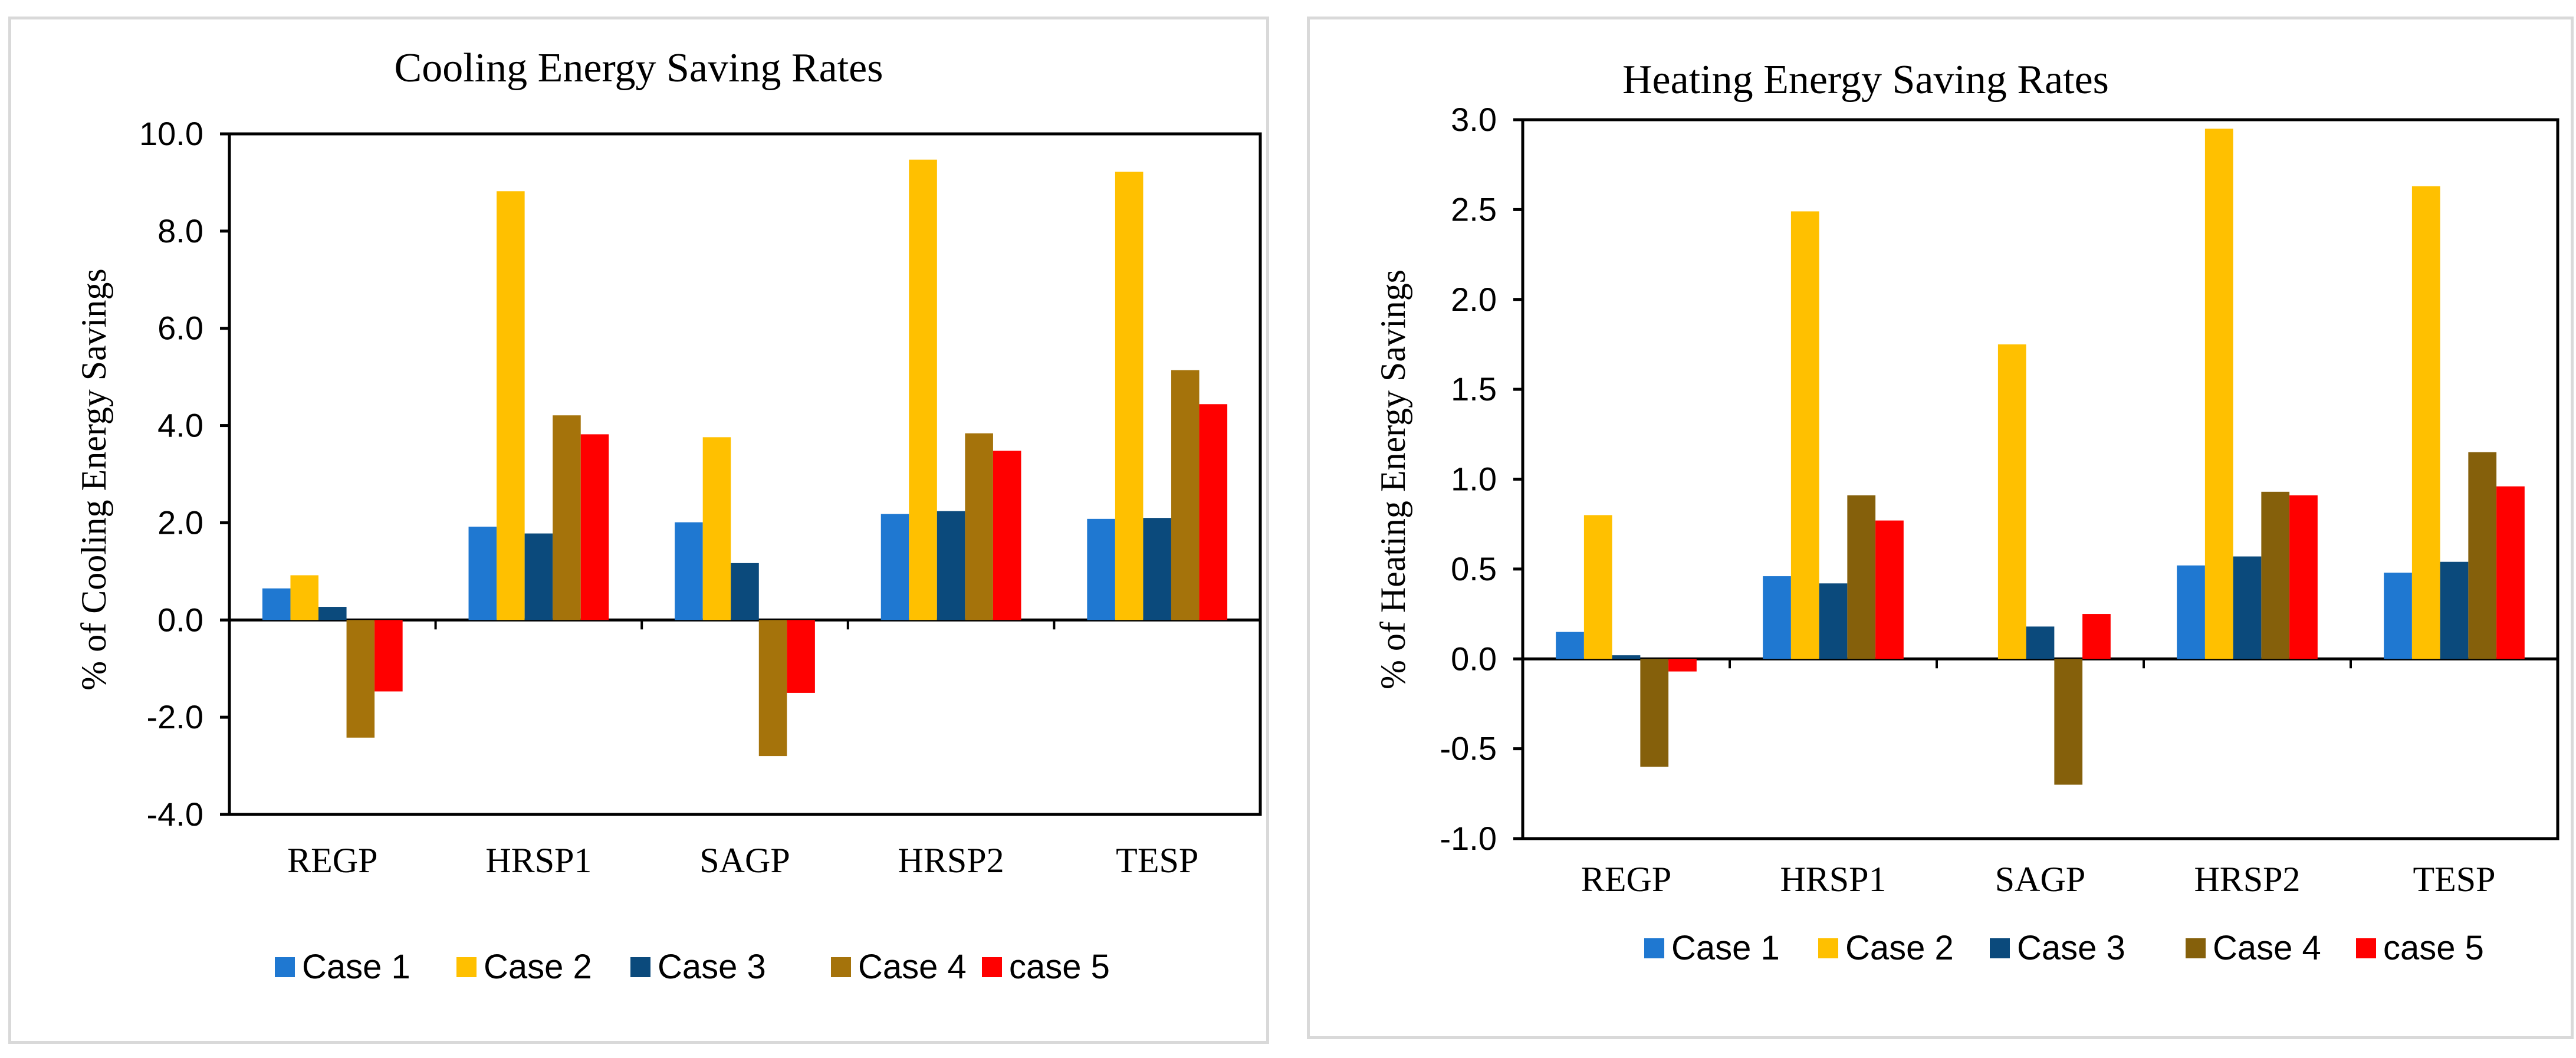 The width and height of the screenshot is (2576, 1058). What do you see at coordinates (712, 967) in the screenshot?
I see `legend-entry: Case 3` at bounding box center [712, 967].